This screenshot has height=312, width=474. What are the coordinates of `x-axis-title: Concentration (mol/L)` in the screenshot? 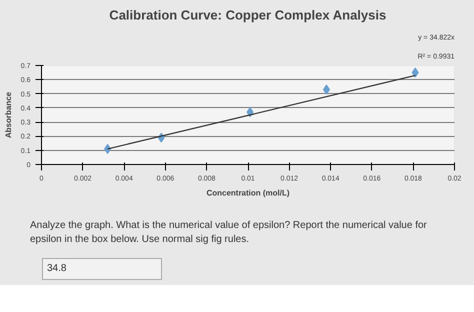 It's located at (248, 193).